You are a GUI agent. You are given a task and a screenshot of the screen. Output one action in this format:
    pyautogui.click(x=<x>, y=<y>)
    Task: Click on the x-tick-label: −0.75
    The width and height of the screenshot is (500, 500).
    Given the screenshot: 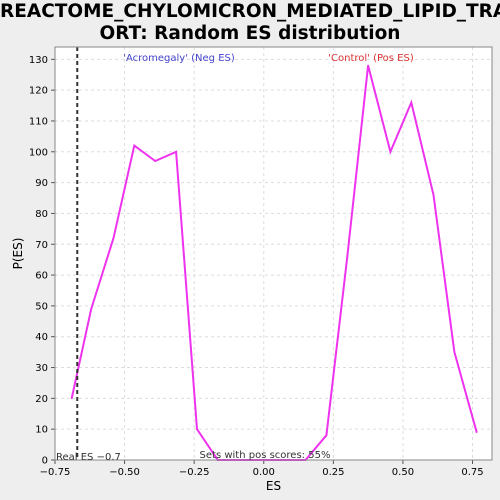 What is the action you would take?
    pyautogui.click(x=55, y=472)
    